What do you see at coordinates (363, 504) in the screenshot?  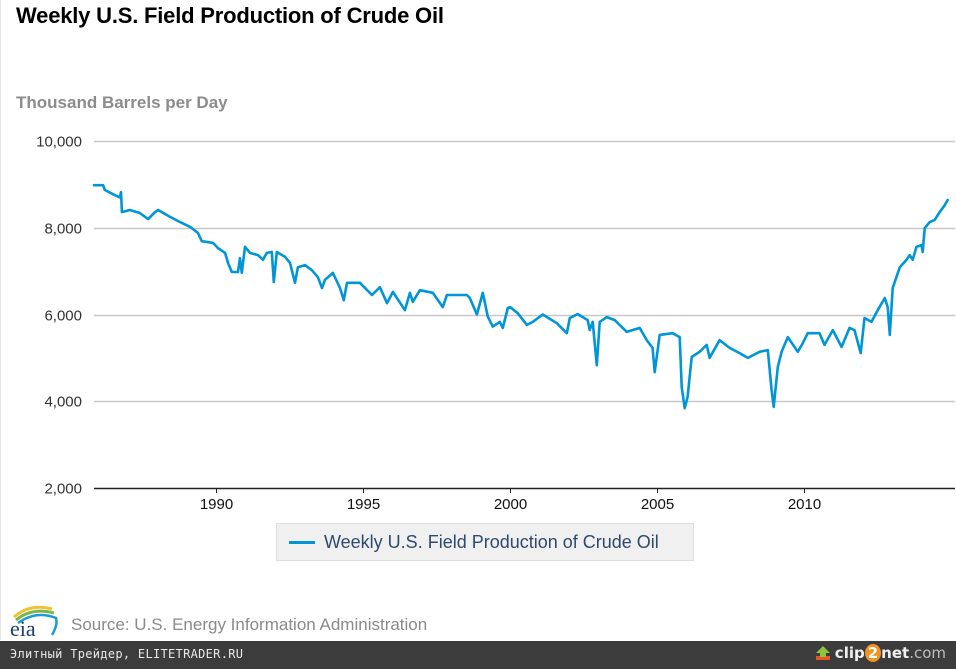 I see `x-tick-label: 1995` at bounding box center [363, 504].